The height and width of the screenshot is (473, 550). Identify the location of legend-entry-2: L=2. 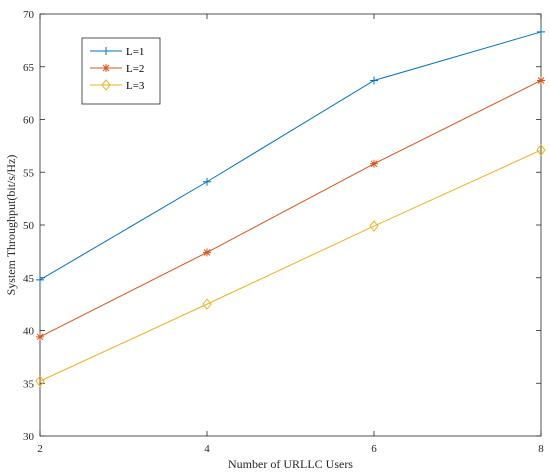
(135, 69).